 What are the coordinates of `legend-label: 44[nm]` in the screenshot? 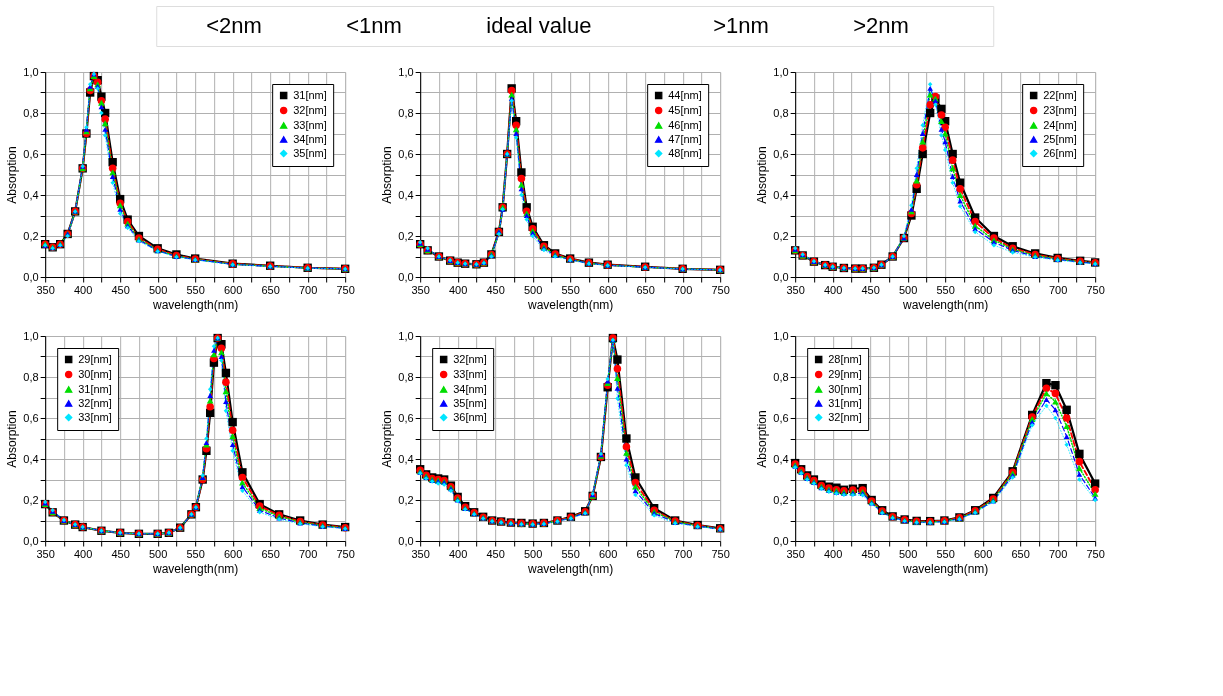 It's located at (685, 94).